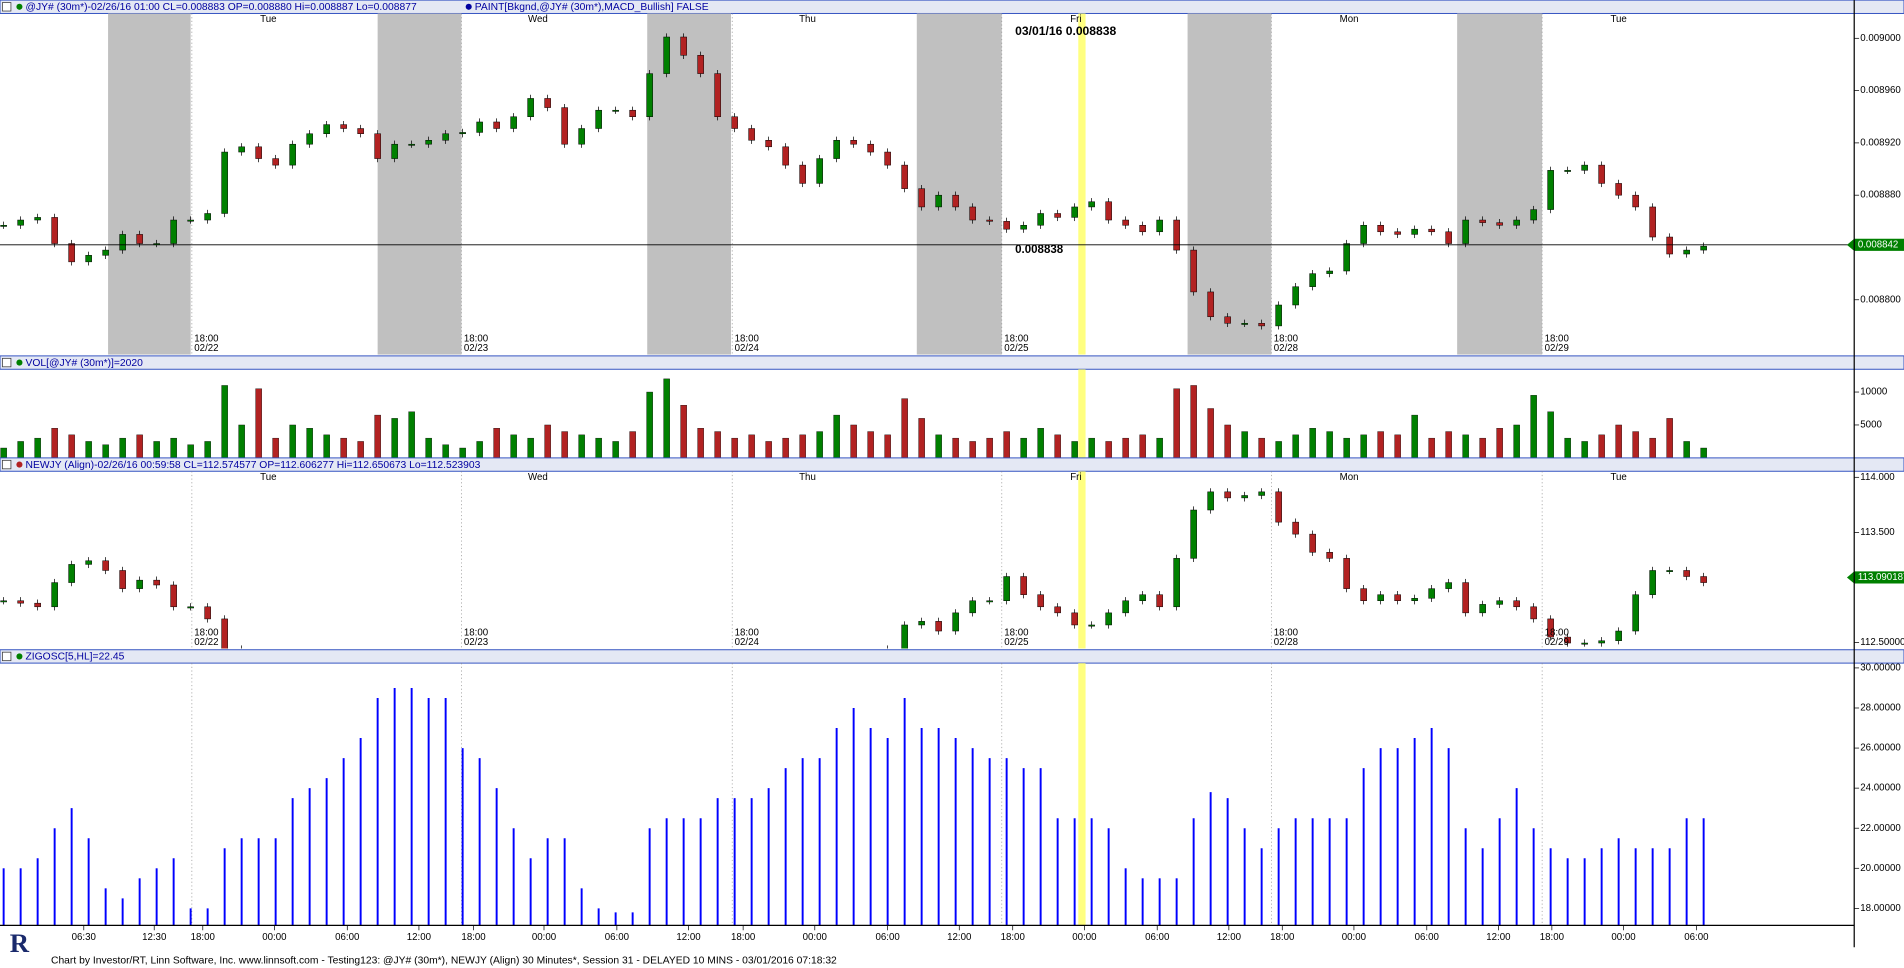  Describe the element at coordinates (617, 937) in the screenshot. I see `time-label: 06:00` at that location.